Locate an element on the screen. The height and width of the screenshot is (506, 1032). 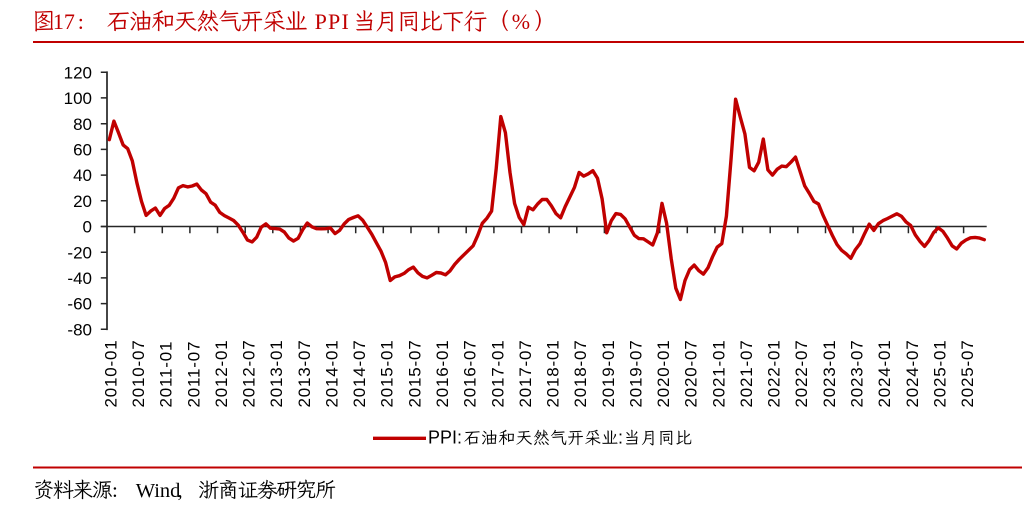
svg-text: 2017-01 is located at coordinates (497, 374).